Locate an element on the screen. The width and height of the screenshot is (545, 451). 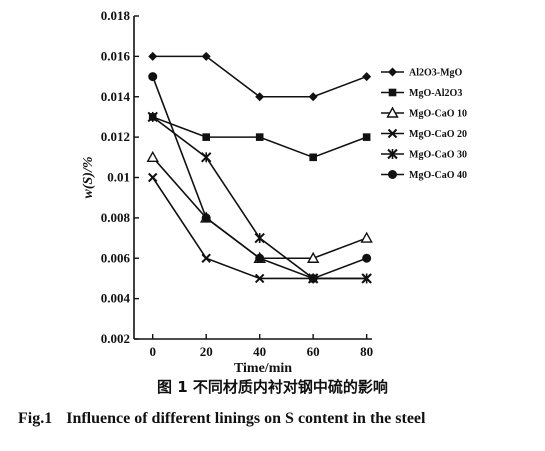
legend-item: MgO-CaO 10 is located at coordinates (424, 113).